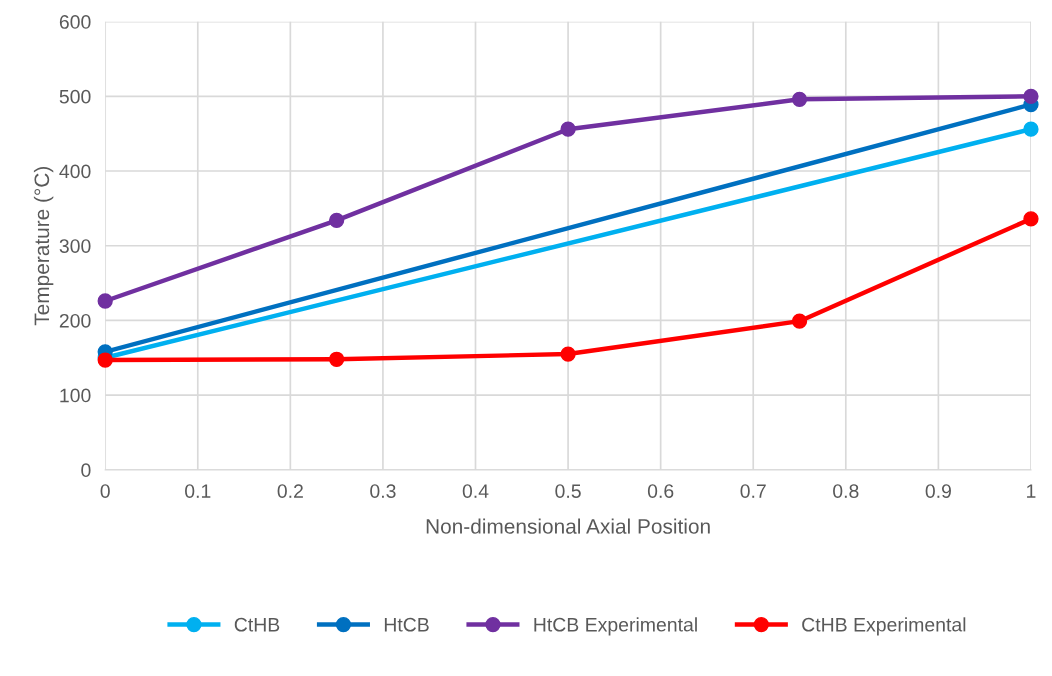 The width and height of the screenshot is (1052, 676). I want to click on x-tick-label: 0.8, so click(846, 491).